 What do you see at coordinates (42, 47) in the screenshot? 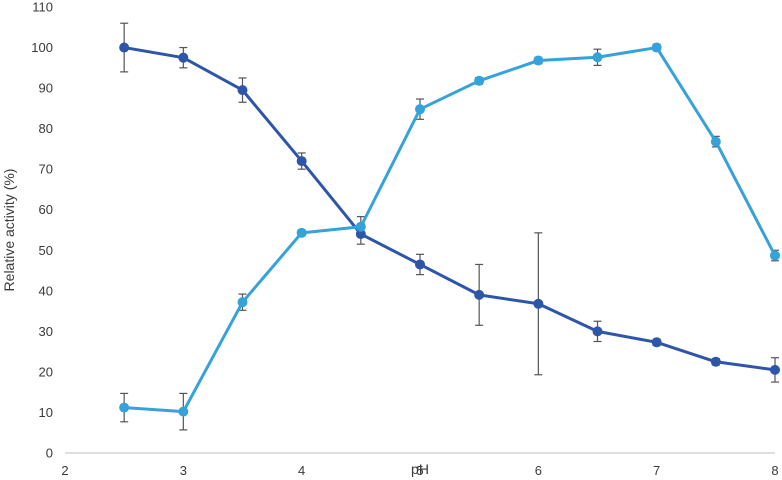
I see `y-tick-label: 100` at bounding box center [42, 47].